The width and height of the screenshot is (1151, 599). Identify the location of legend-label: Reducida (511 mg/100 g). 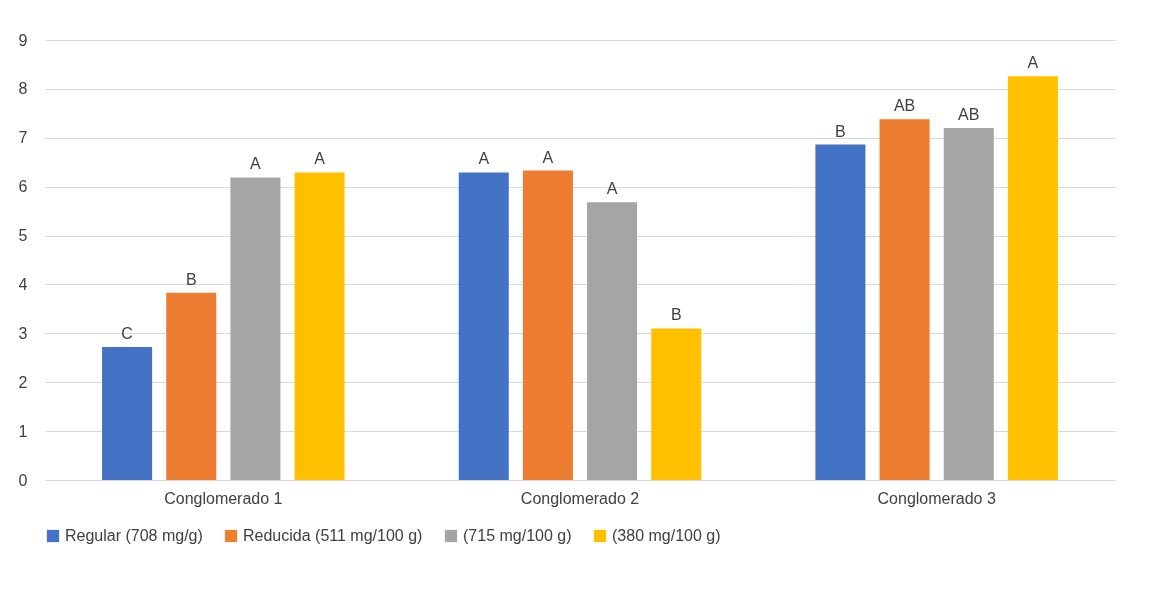
(333, 535).